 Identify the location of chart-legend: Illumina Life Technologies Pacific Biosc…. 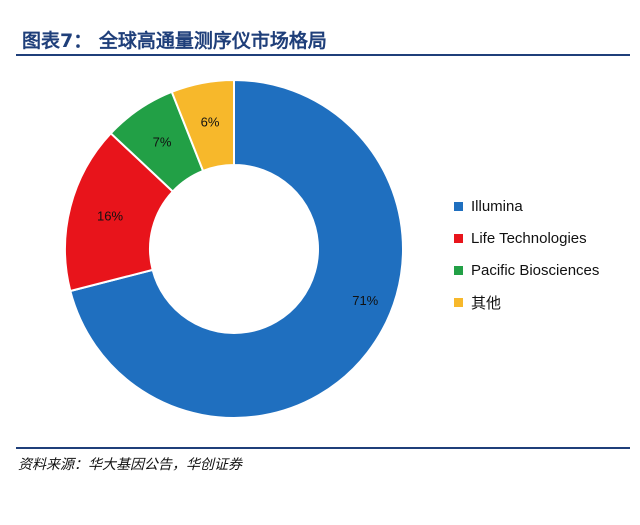
(526, 254).